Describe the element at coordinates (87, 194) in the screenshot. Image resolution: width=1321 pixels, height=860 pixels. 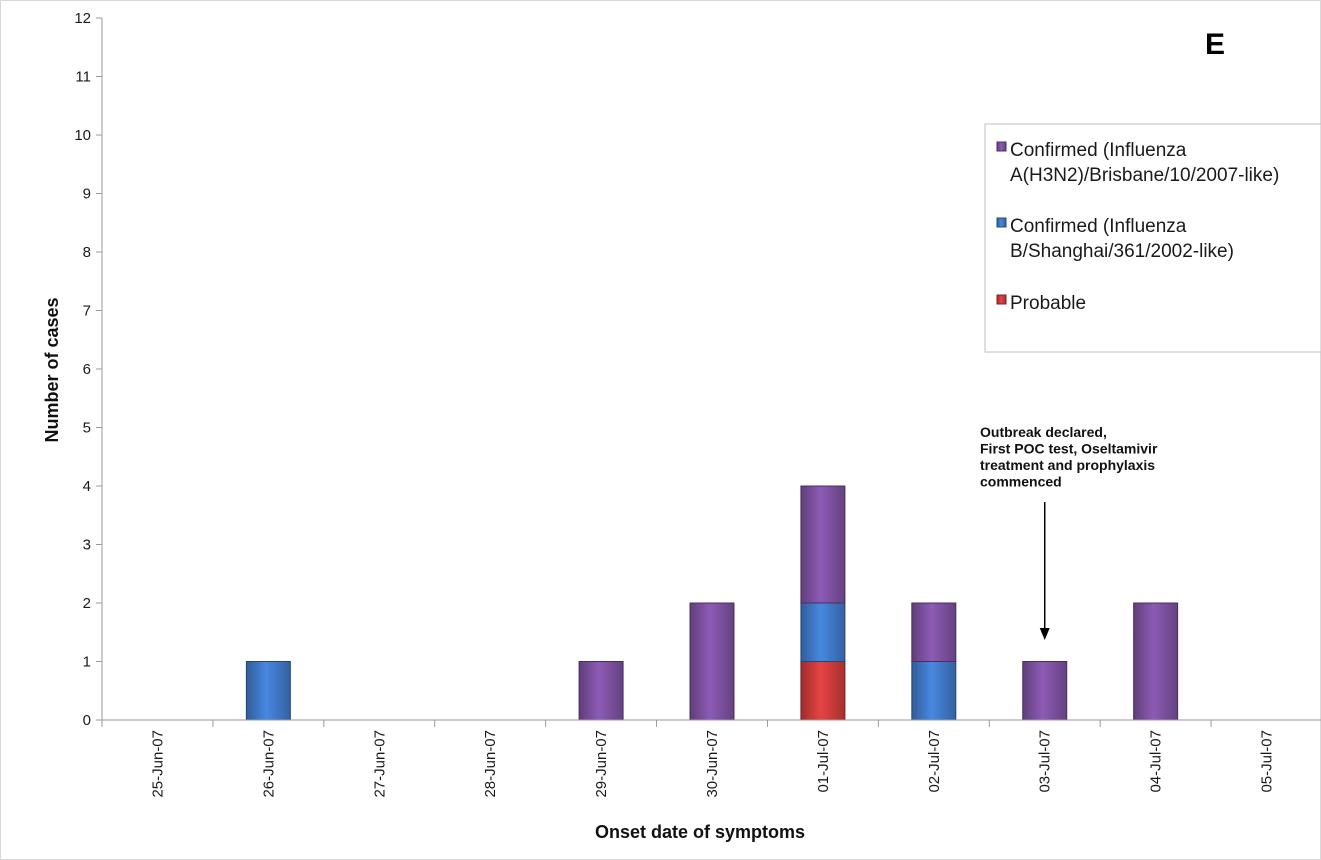
I see `y-tick-label: 9` at that location.